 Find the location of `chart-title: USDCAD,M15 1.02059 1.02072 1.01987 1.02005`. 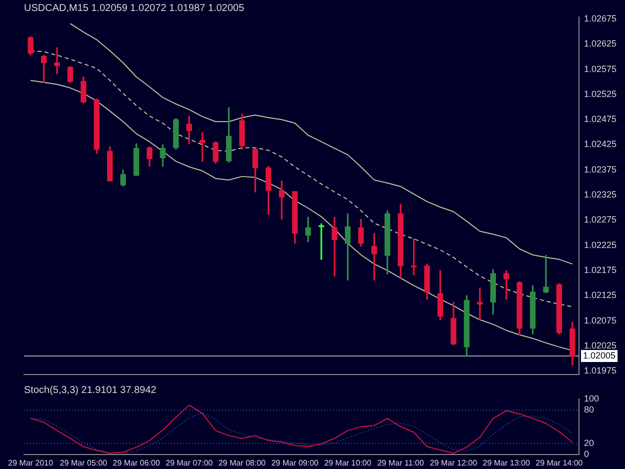

chart-title: USDCAD,M15 1.02059 1.02072 1.01987 1.02005 is located at coordinates (134, 8).